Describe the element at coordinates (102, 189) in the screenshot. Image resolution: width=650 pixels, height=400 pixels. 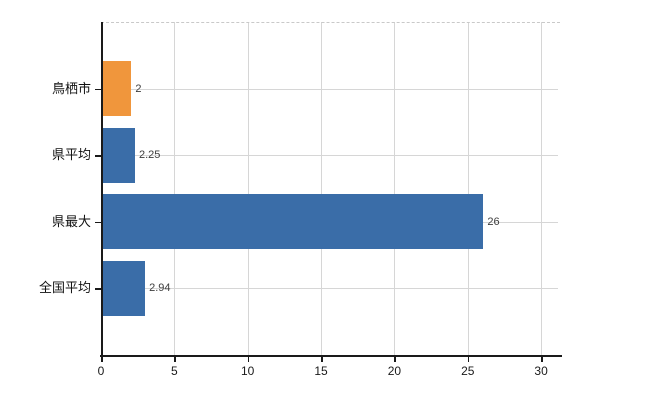
I see `y-axis-line` at that location.